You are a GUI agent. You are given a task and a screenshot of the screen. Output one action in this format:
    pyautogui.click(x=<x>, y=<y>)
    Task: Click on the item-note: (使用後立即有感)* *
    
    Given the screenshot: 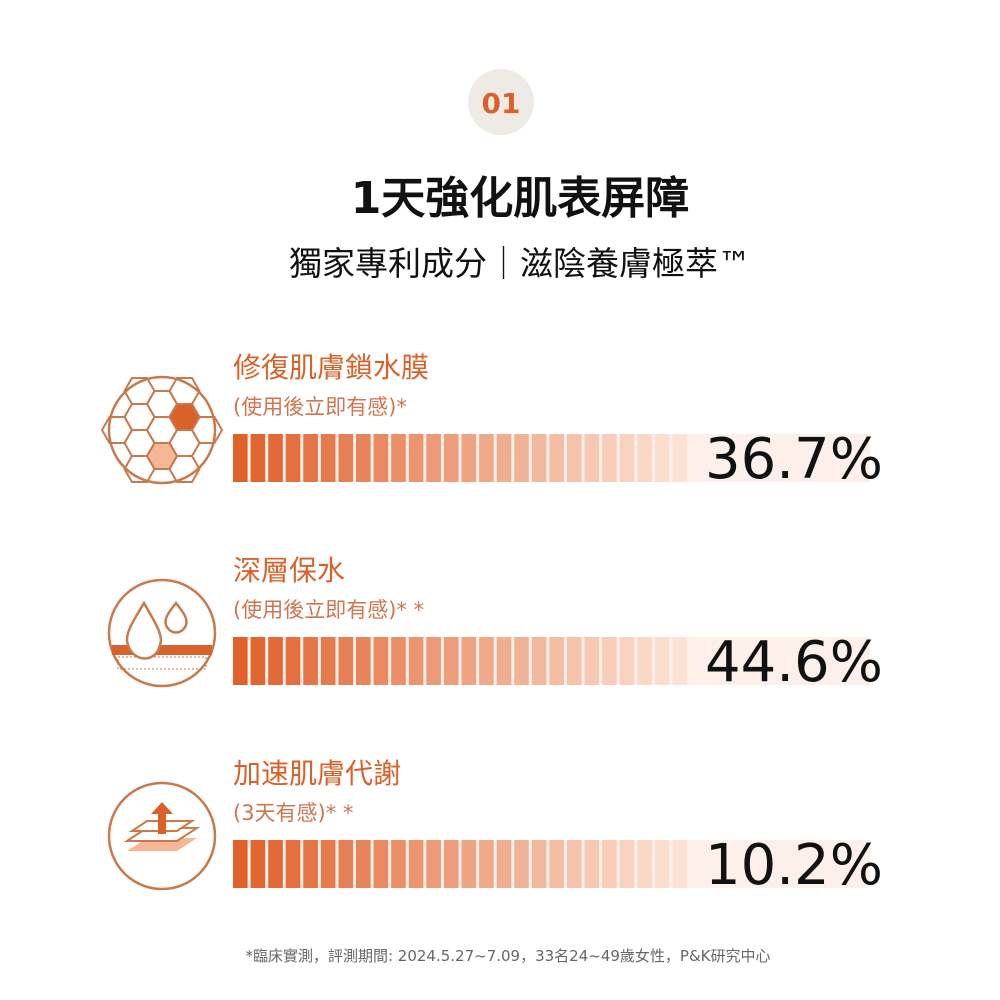 What is the action you would take?
    pyautogui.click(x=328, y=610)
    